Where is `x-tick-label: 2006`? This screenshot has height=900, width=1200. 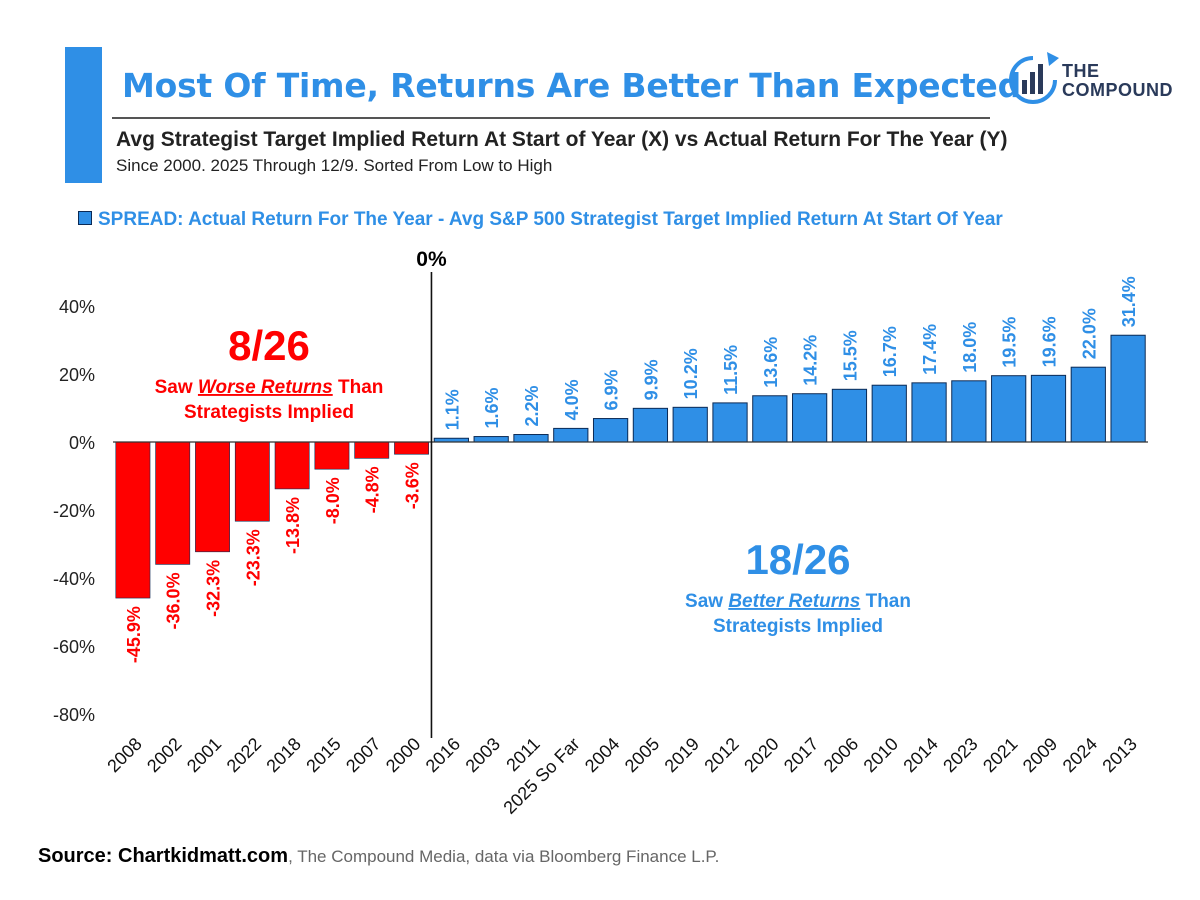 x-tick-label: 2006 is located at coordinates (841, 755).